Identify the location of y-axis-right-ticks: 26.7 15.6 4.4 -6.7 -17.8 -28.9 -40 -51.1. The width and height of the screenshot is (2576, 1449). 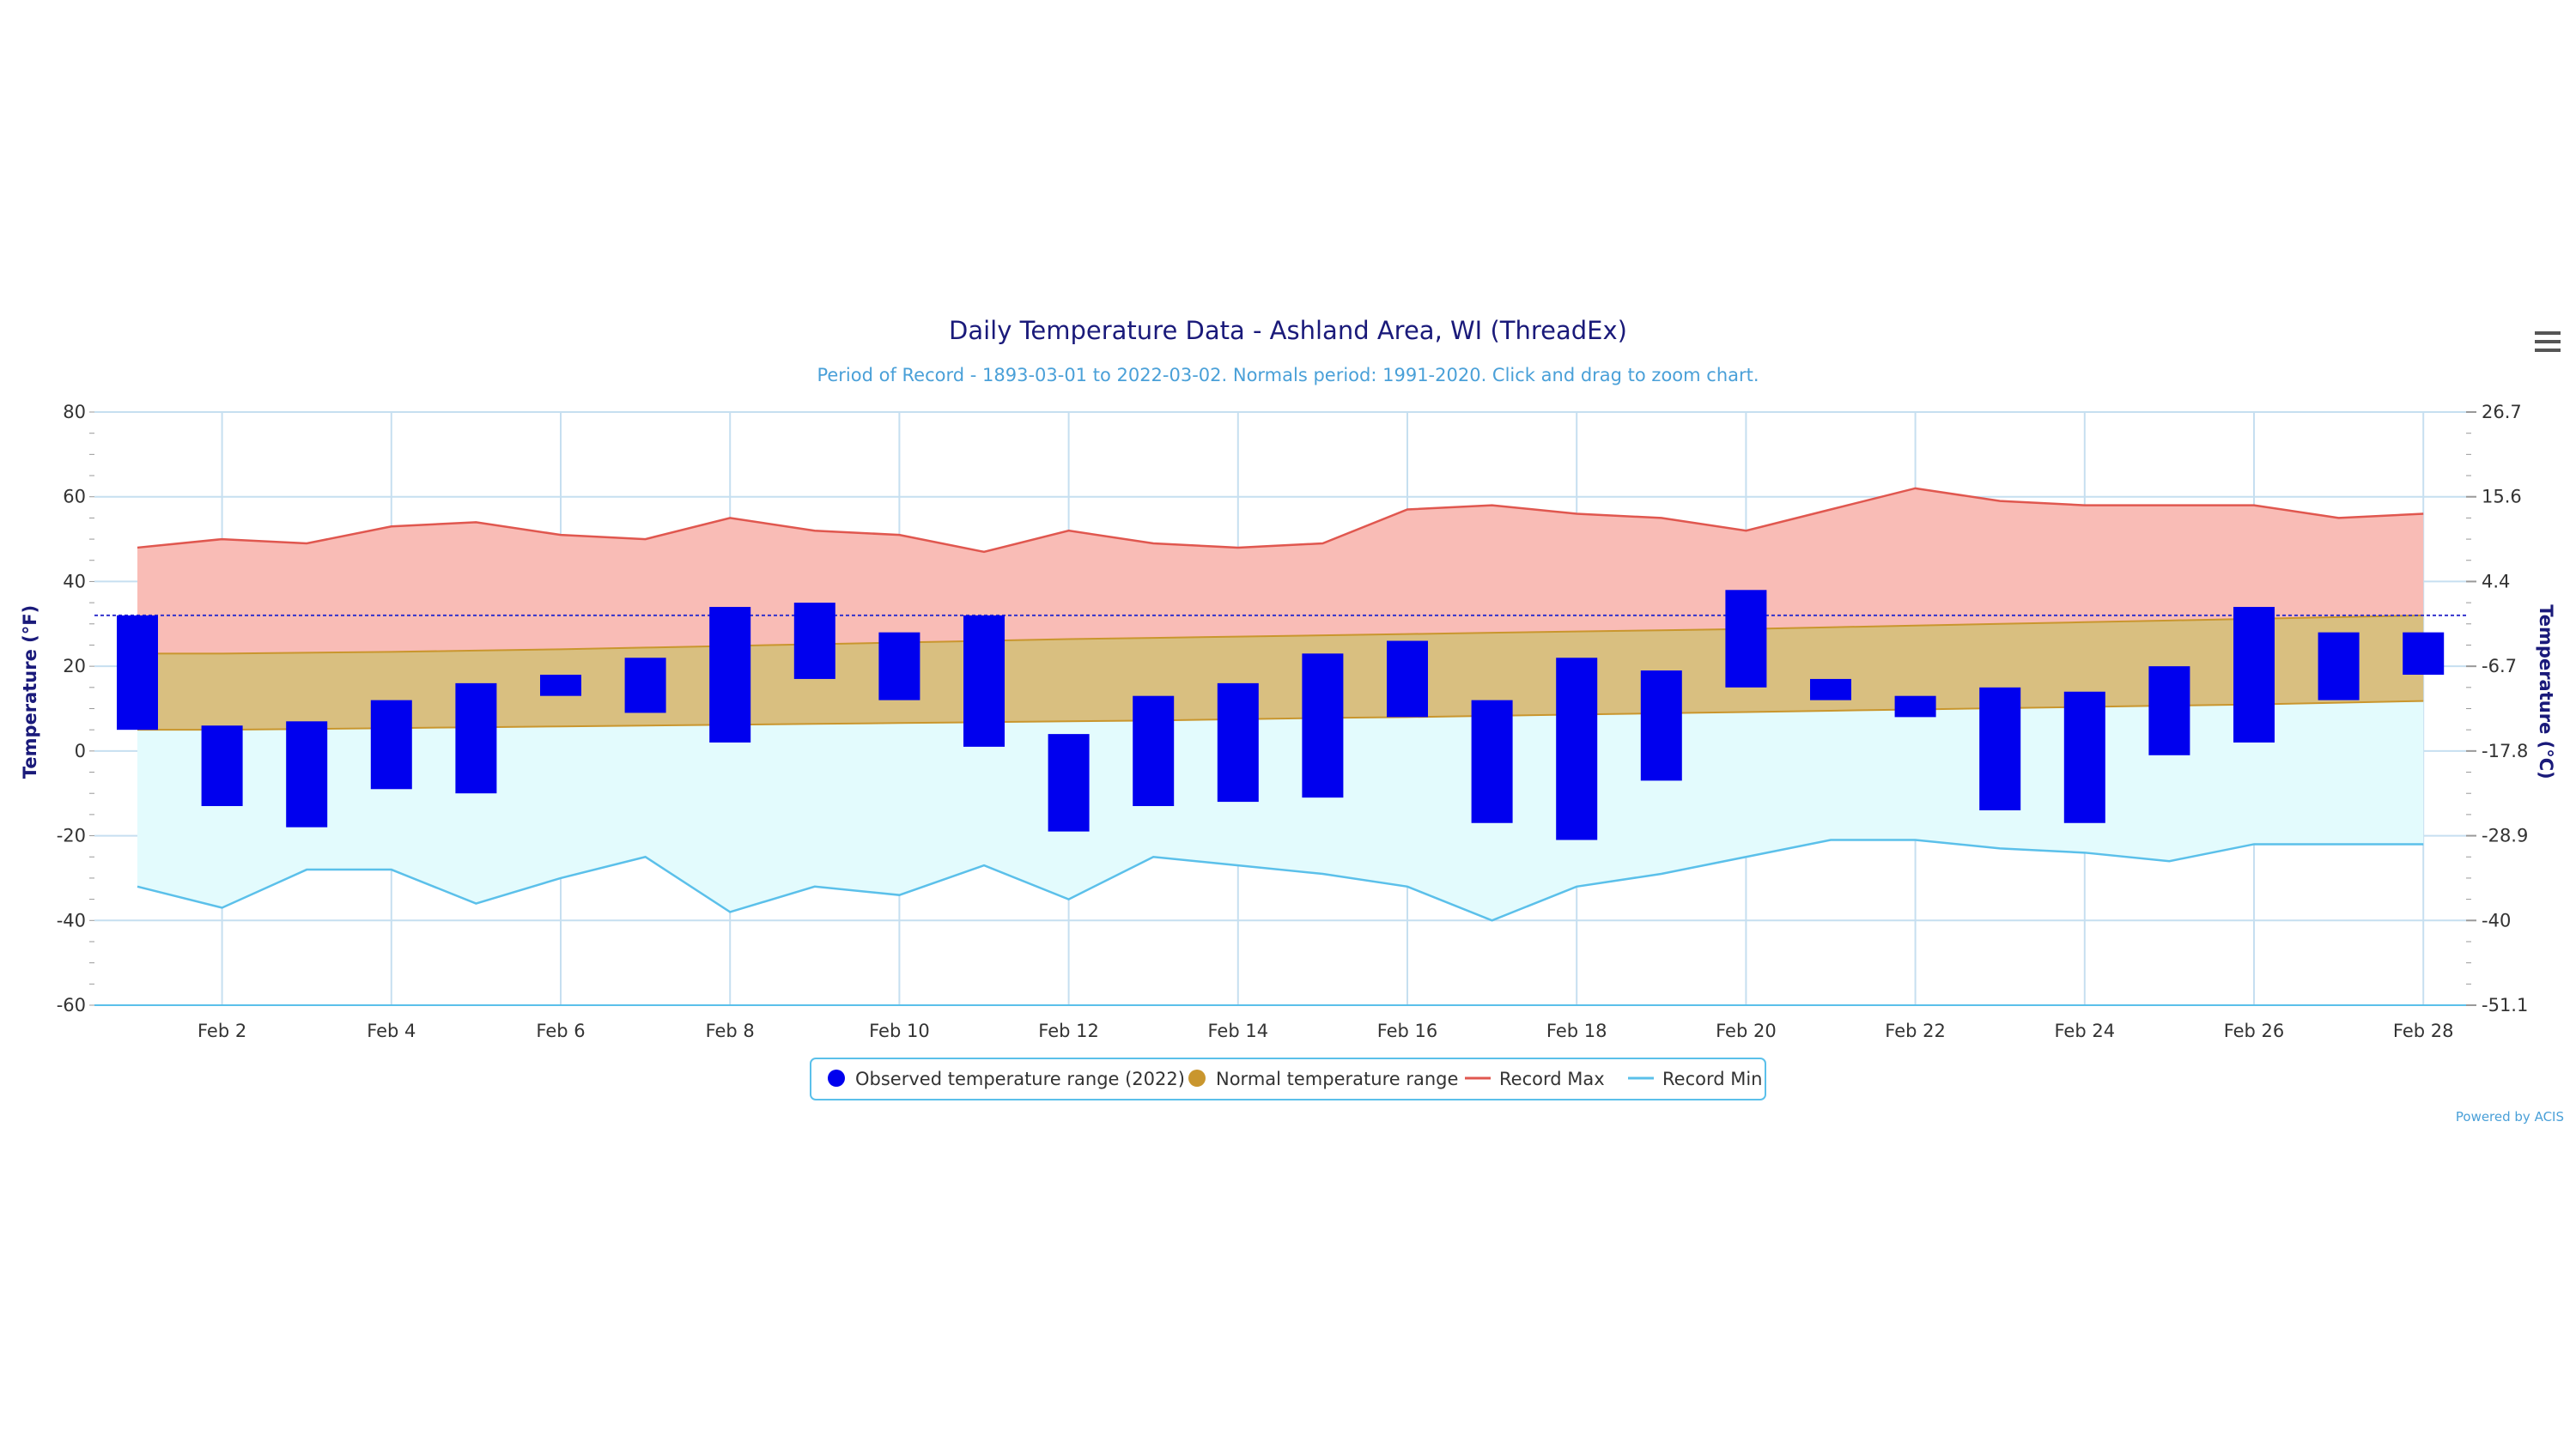
(2497, 709).